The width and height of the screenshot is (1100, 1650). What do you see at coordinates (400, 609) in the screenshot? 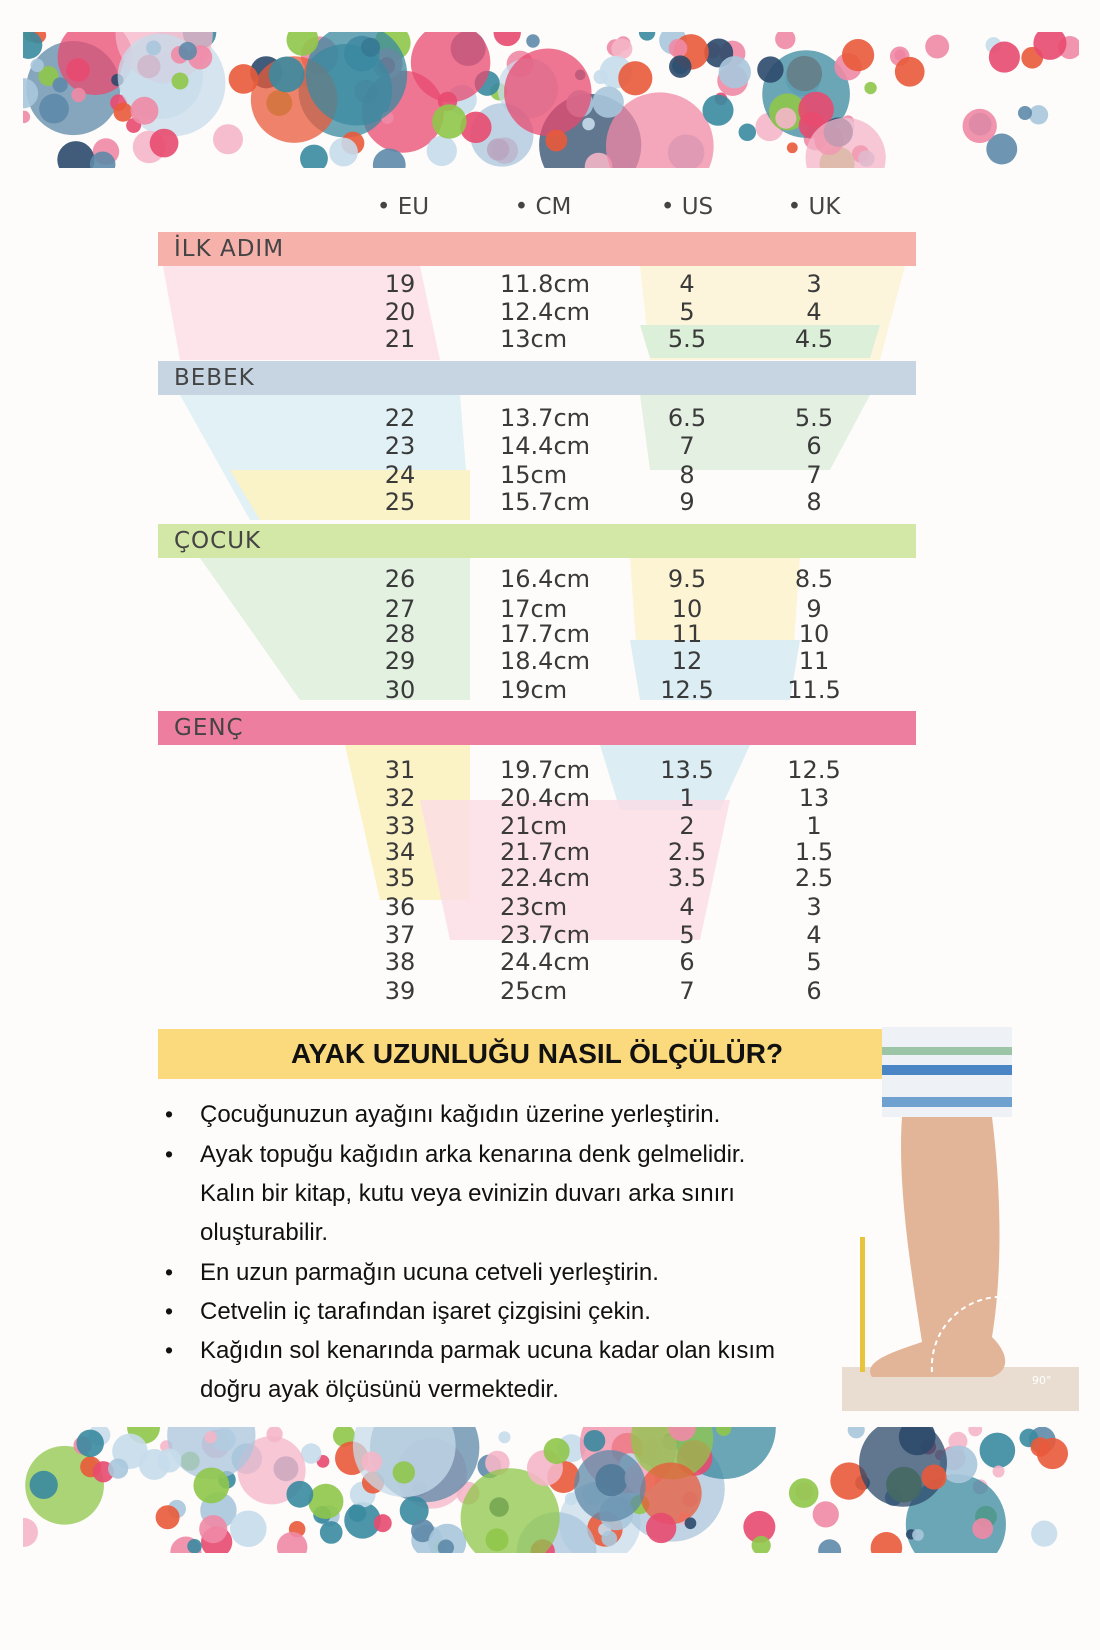
I see `cell-eu: 27` at bounding box center [400, 609].